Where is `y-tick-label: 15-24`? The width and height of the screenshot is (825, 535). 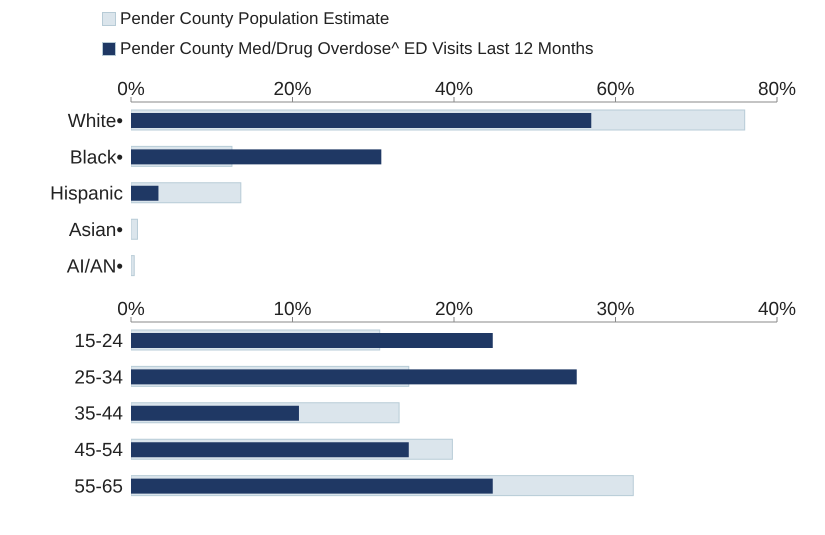 y-tick-label: 15-24 is located at coordinates (99, 341).